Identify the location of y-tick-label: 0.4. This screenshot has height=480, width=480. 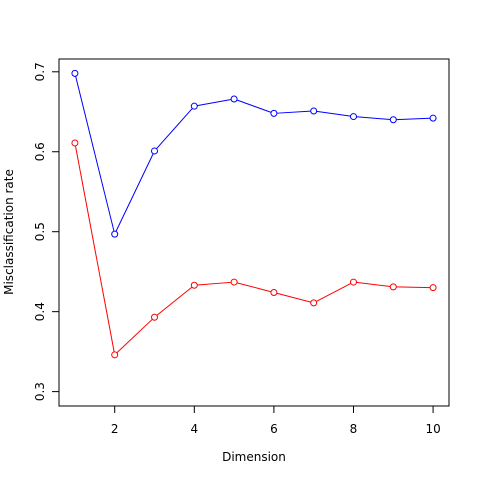
(40, 311).